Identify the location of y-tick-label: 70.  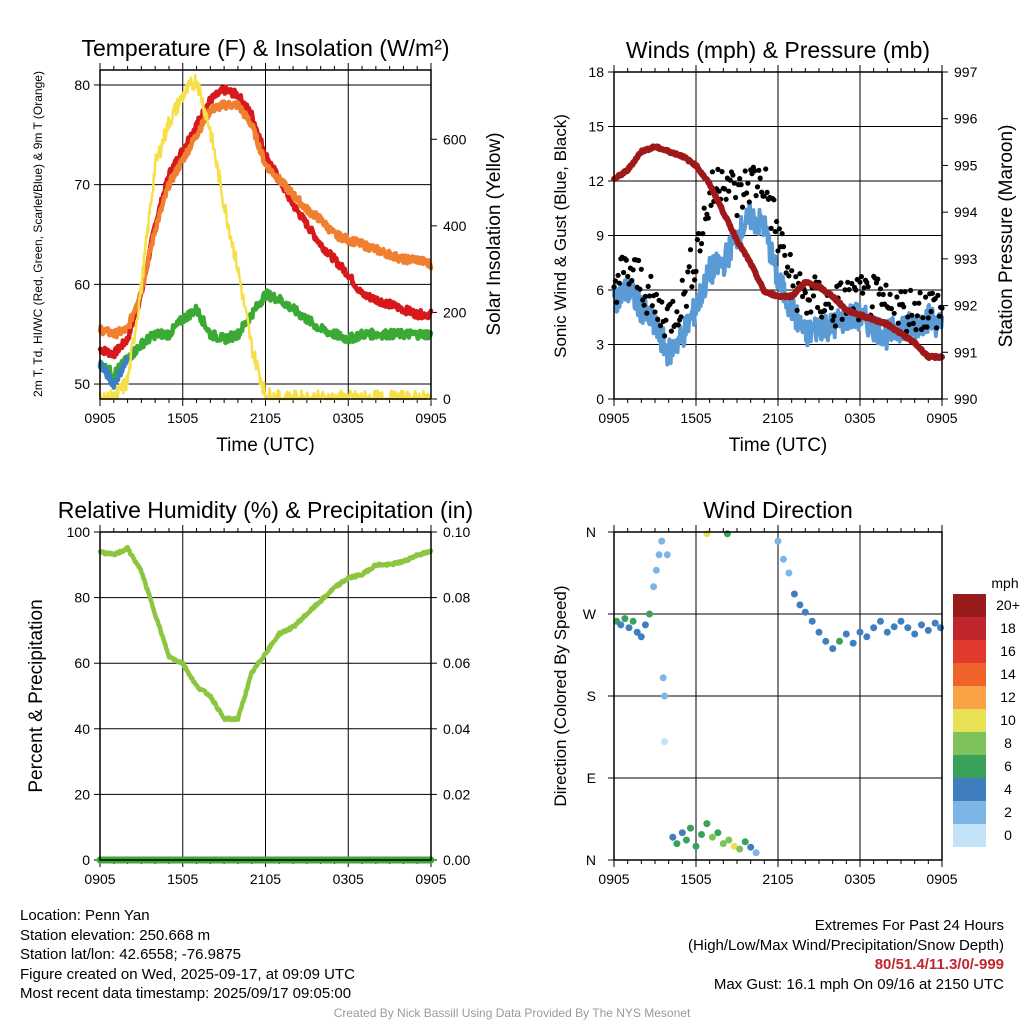
(82, 185).